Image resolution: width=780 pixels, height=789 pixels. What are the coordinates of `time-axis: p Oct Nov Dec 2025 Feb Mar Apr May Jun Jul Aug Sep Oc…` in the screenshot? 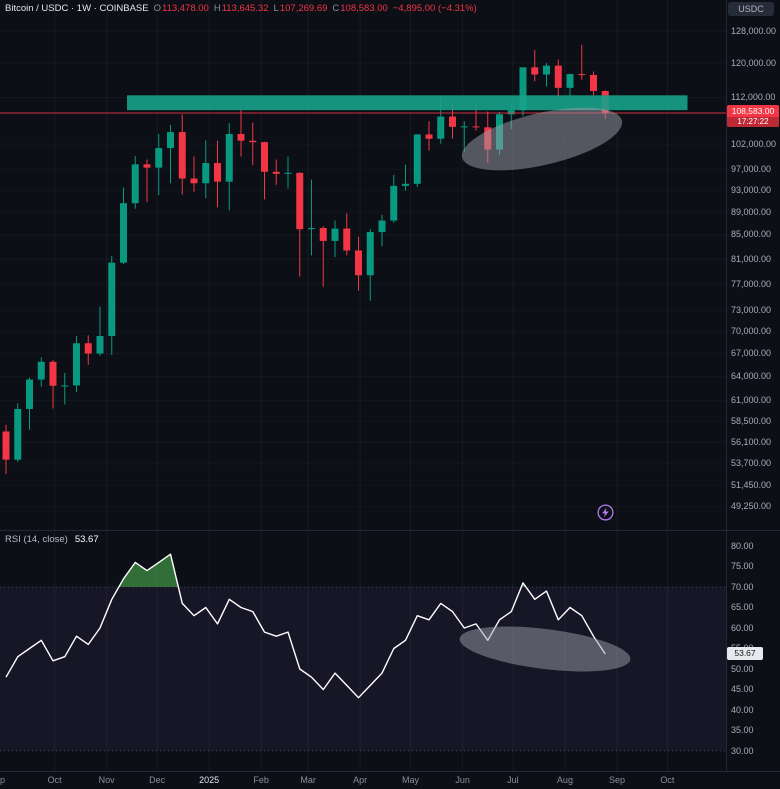 It's located at (390, 780).